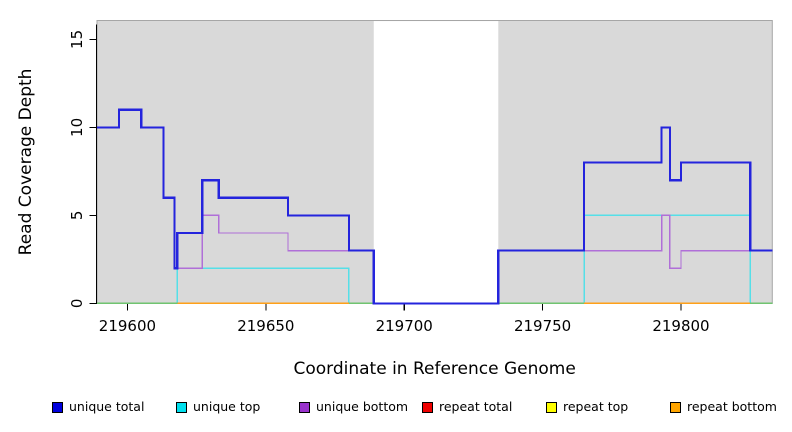 The height and width of the screenshot is (432, 792). I want to click on legend-item-unique-top: unique top, so click(218, 407).